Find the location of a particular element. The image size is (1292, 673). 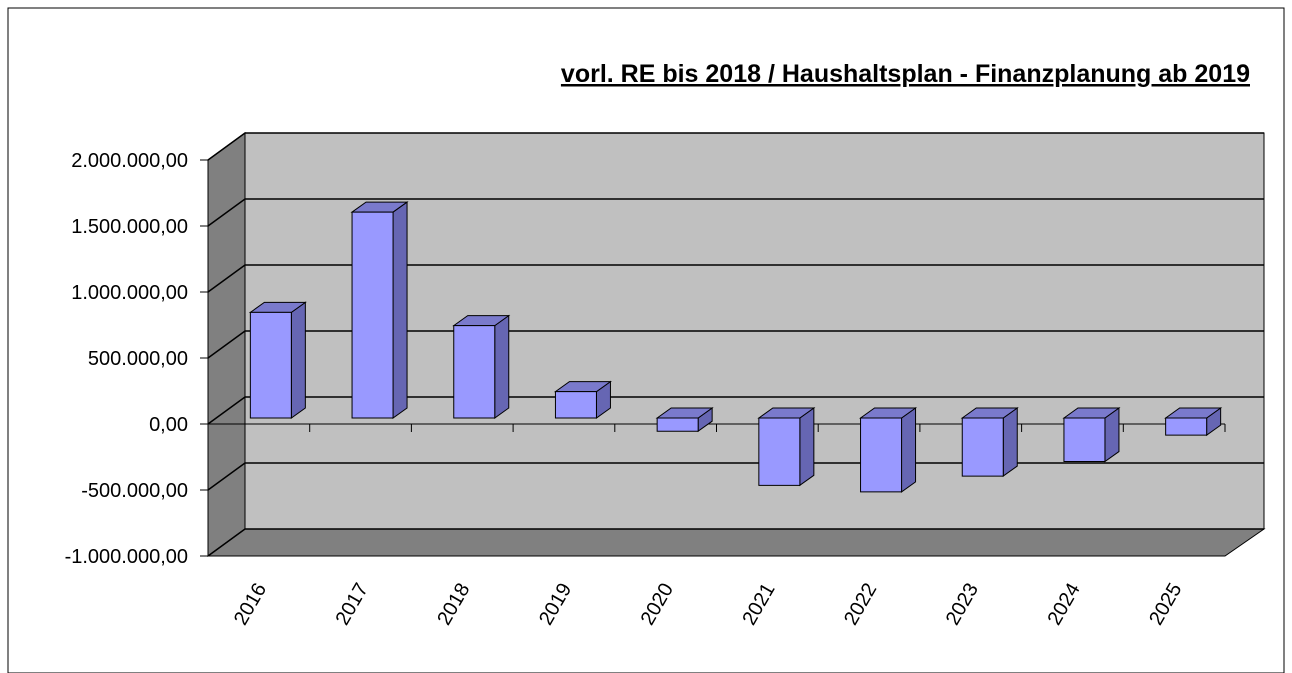

floor is located at coordinates (736, 542).